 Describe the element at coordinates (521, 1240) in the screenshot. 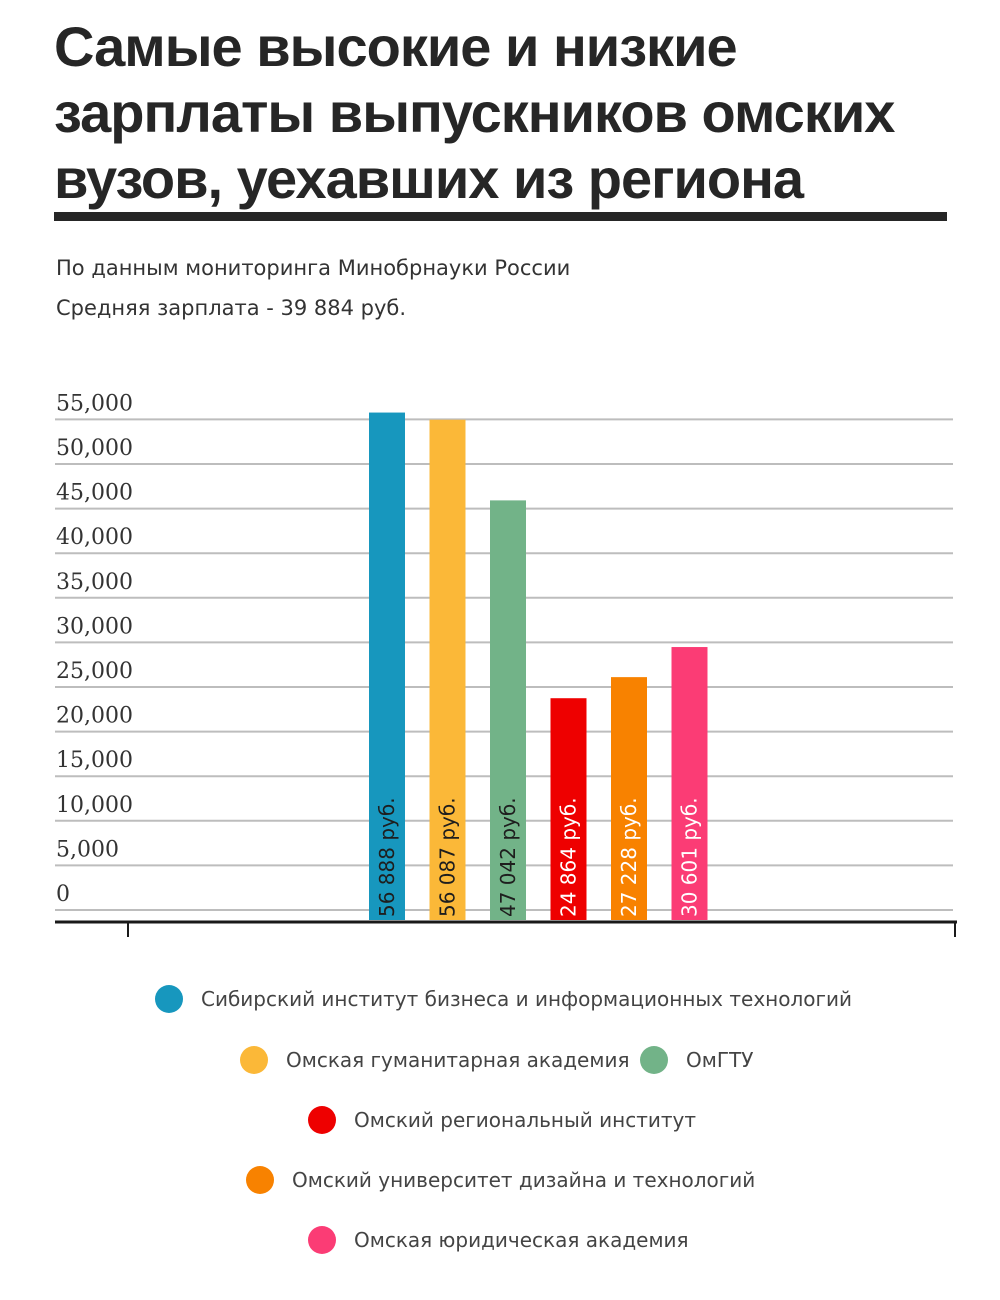

I see `legend-label: Омская юридическая академия` at that location.